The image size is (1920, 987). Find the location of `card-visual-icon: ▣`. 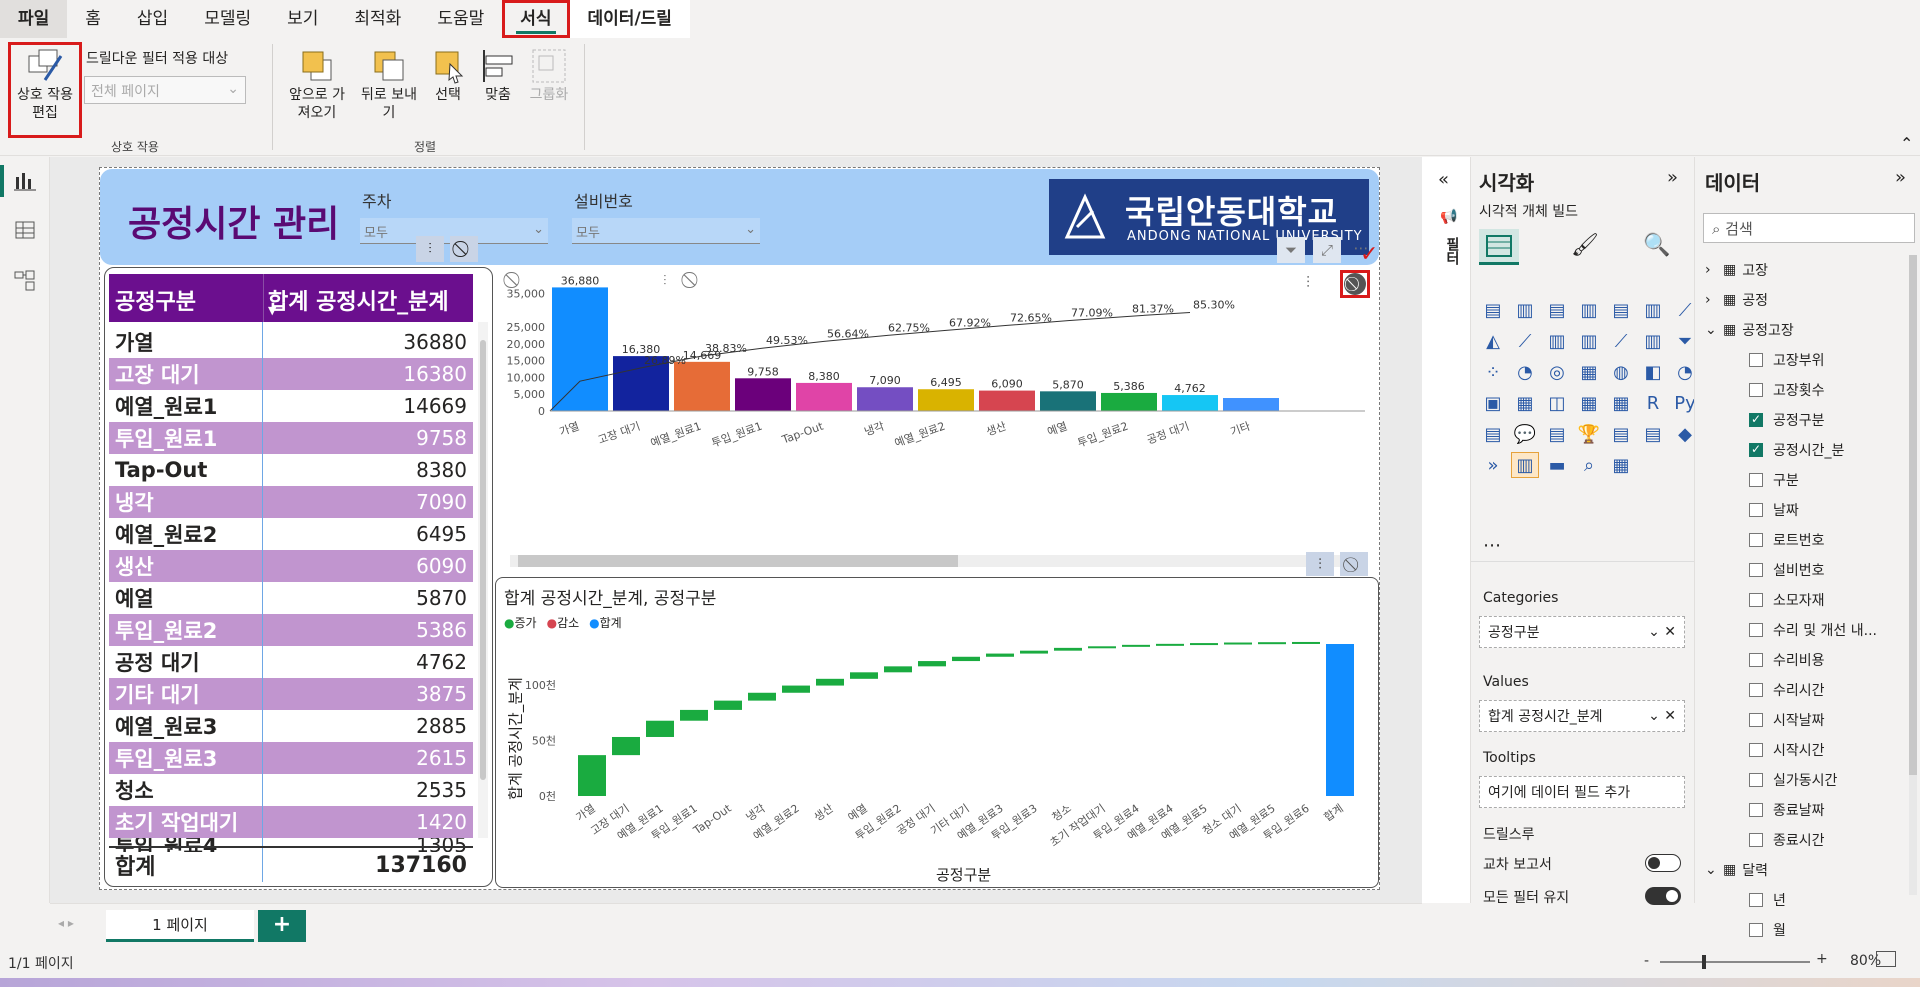

card-visual-icon: ▣ is located at coordinates (1493, 403).